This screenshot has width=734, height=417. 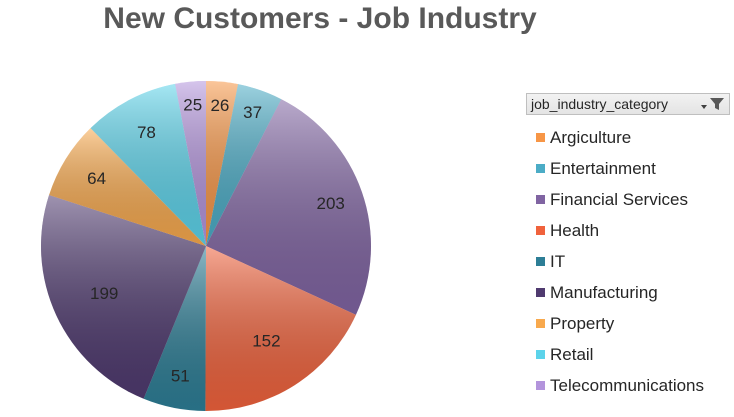 I want to click on legend-item-telecommunications: Telecommunications, so click(x=635, y=385).